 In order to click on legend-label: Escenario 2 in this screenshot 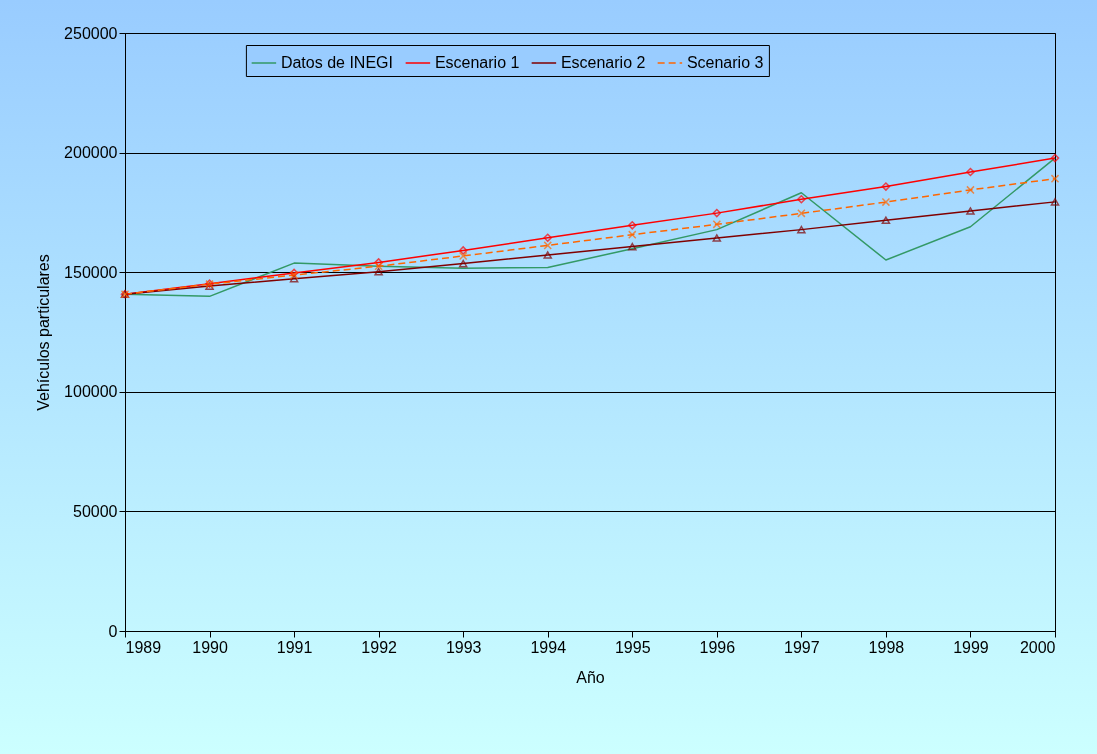, I will do `click(603, 62)`.